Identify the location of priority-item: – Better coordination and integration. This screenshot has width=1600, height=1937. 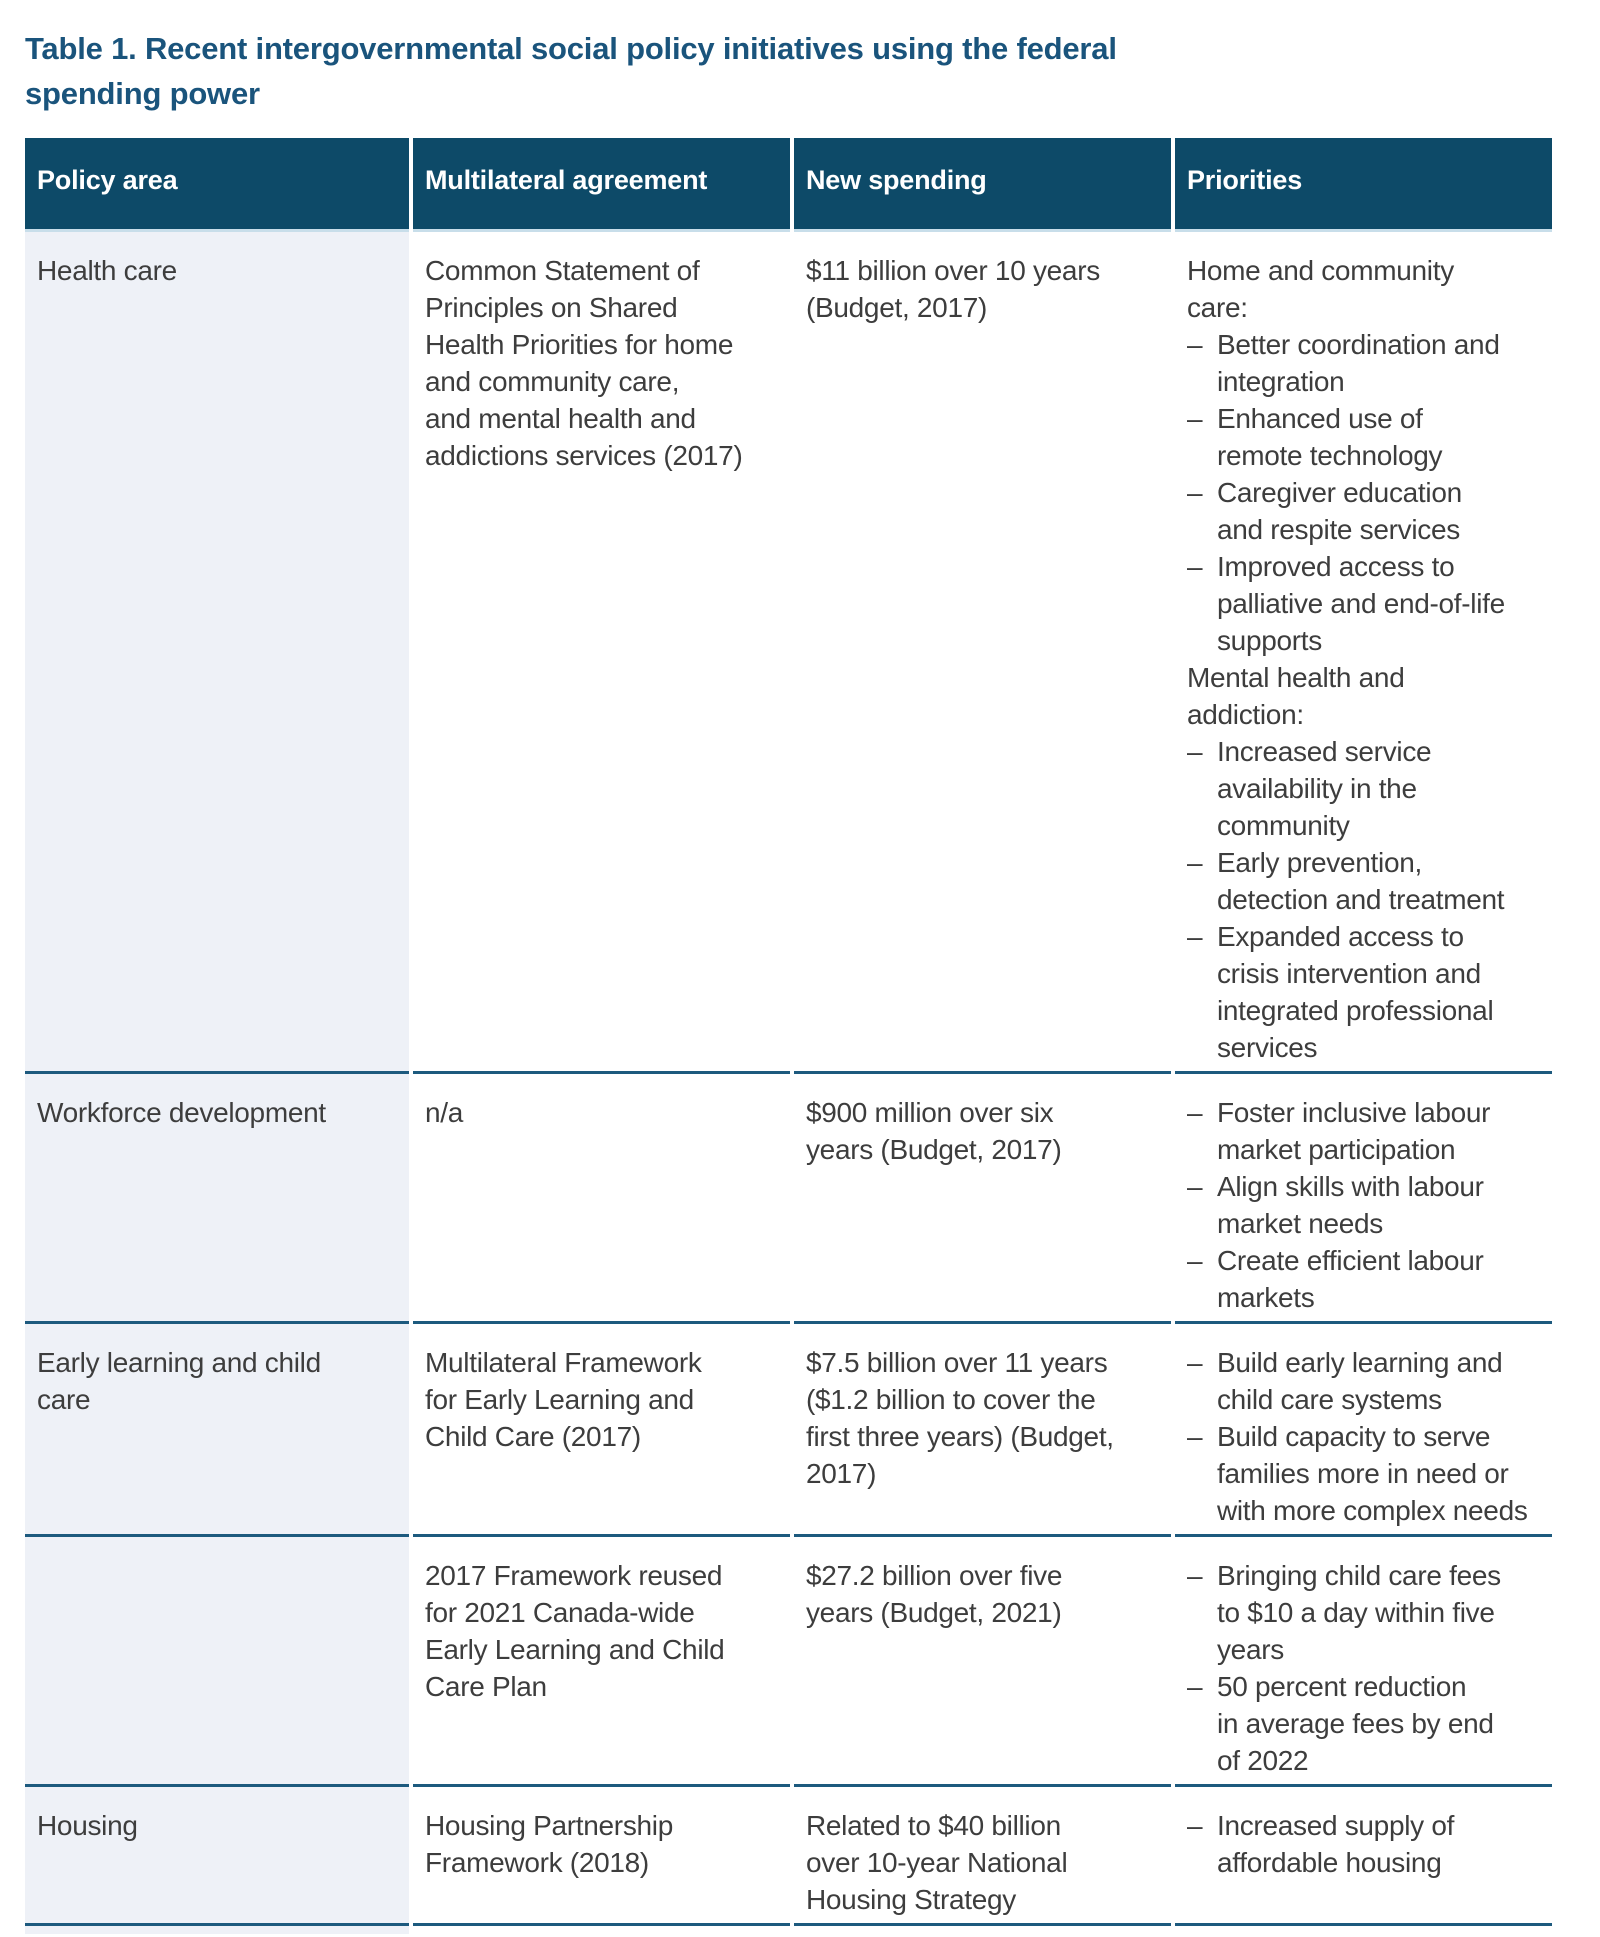
(1365, 363).